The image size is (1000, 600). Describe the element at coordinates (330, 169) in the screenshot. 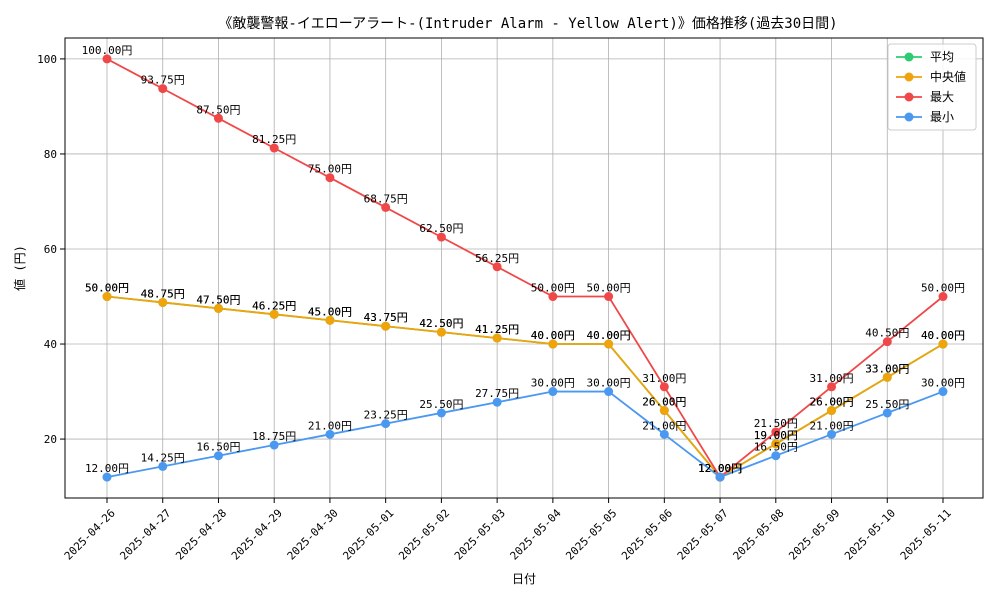

I see `data-label-2: 75.00円` at that location.